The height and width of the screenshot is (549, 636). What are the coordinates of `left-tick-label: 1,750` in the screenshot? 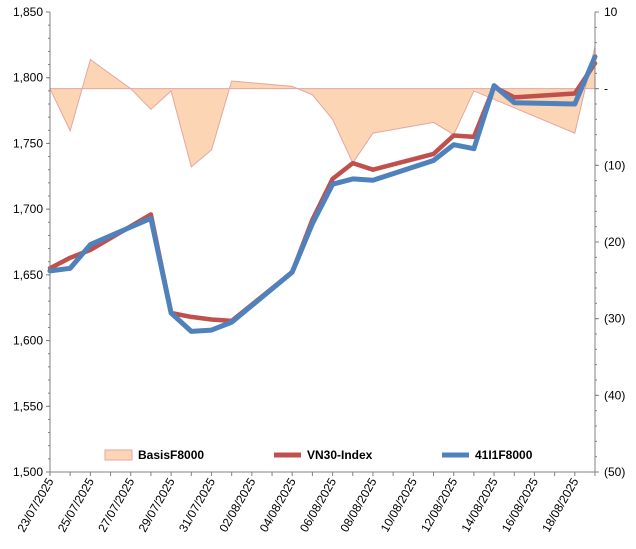 It's located at (28, 143).